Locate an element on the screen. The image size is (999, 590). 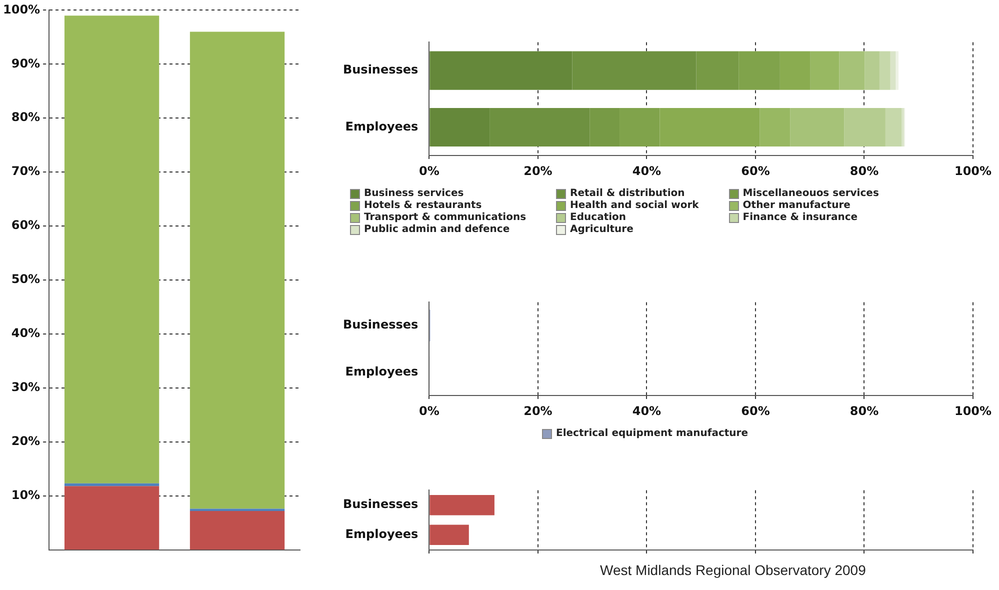
y-tick-label: 80% is located at coordinates (25, 117).